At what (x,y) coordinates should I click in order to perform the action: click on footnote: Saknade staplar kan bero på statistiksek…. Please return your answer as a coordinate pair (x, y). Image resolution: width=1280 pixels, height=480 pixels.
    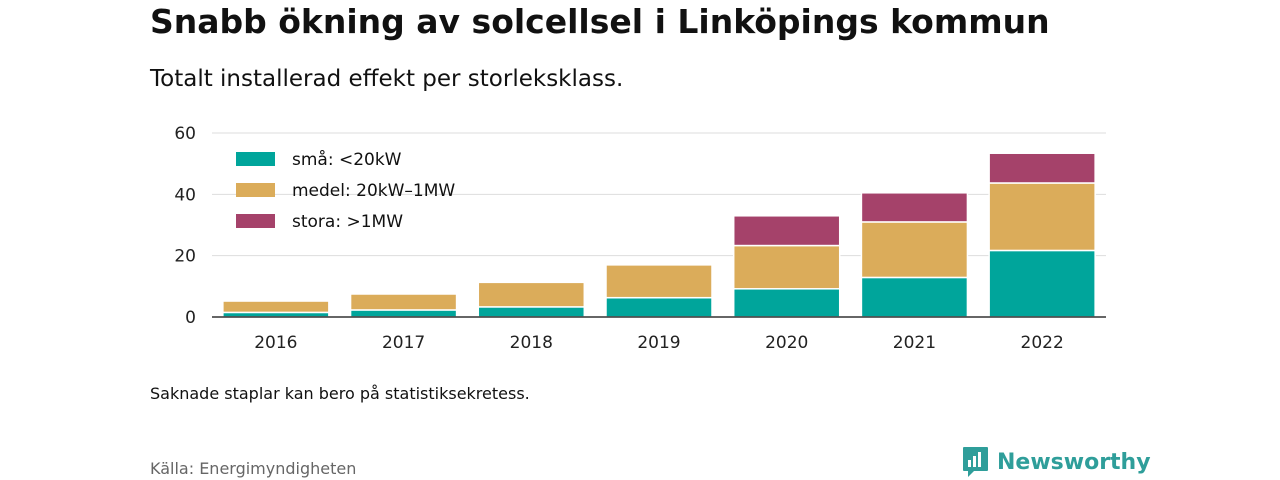
    Looking at the image, I should click on (340, 393).